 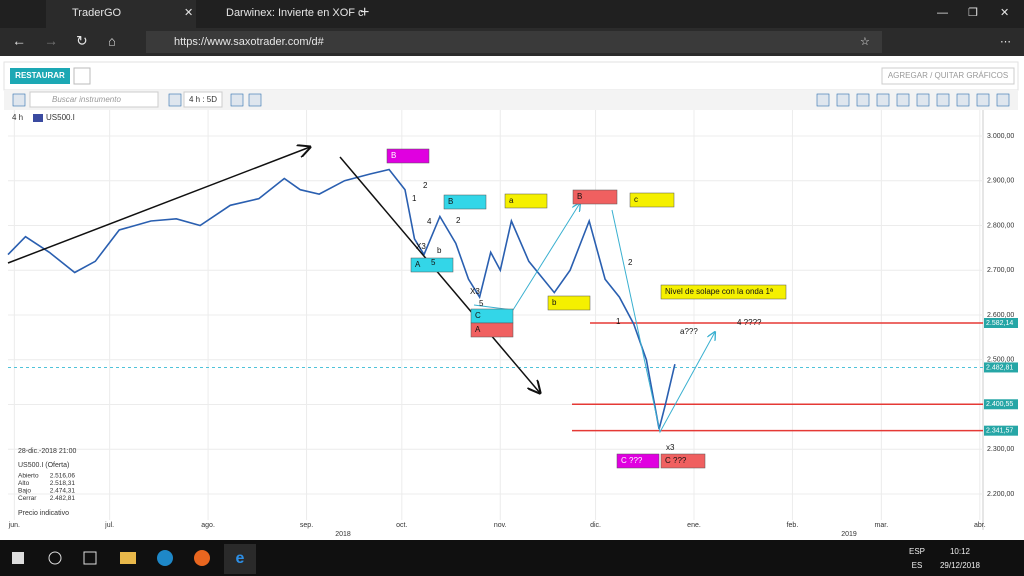 I want to click on year-label: 2019, so click(x=849, y=534).